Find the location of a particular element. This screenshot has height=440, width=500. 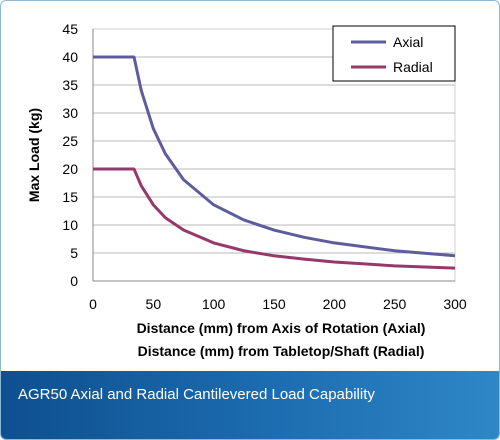

x-tick-label: 100 is located at coordinates (214, 304).